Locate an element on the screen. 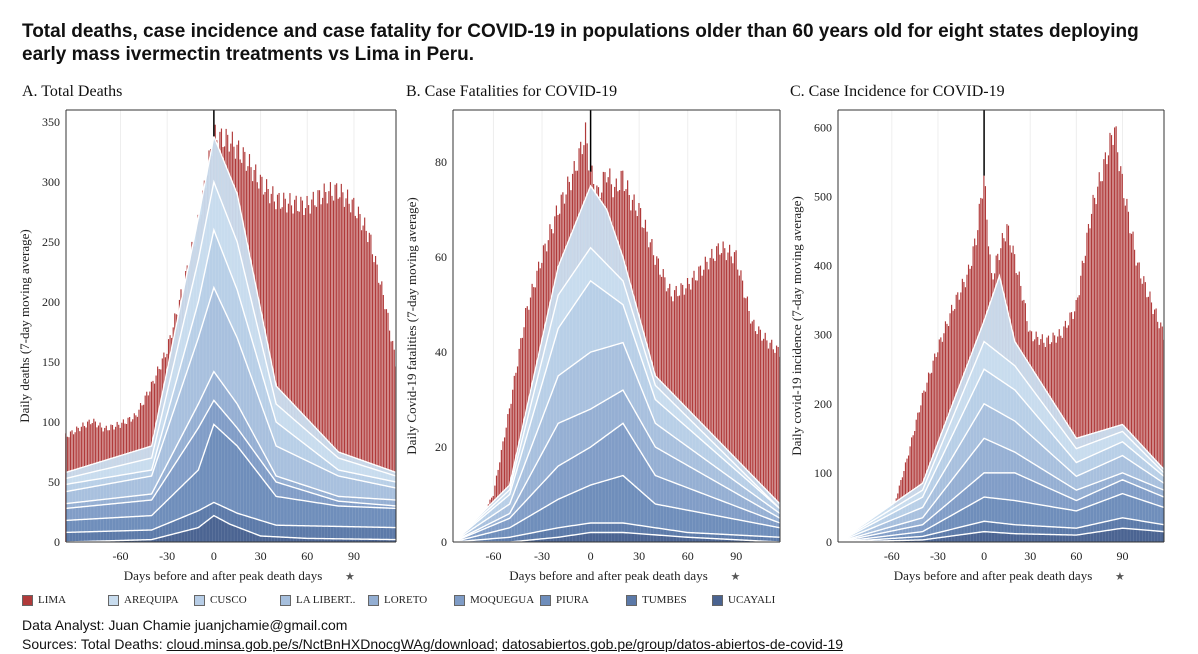 Image resolution: width=1198 pixels, height=654 pixels. x-tick-label: -30 is located at coordinates (167, 556).